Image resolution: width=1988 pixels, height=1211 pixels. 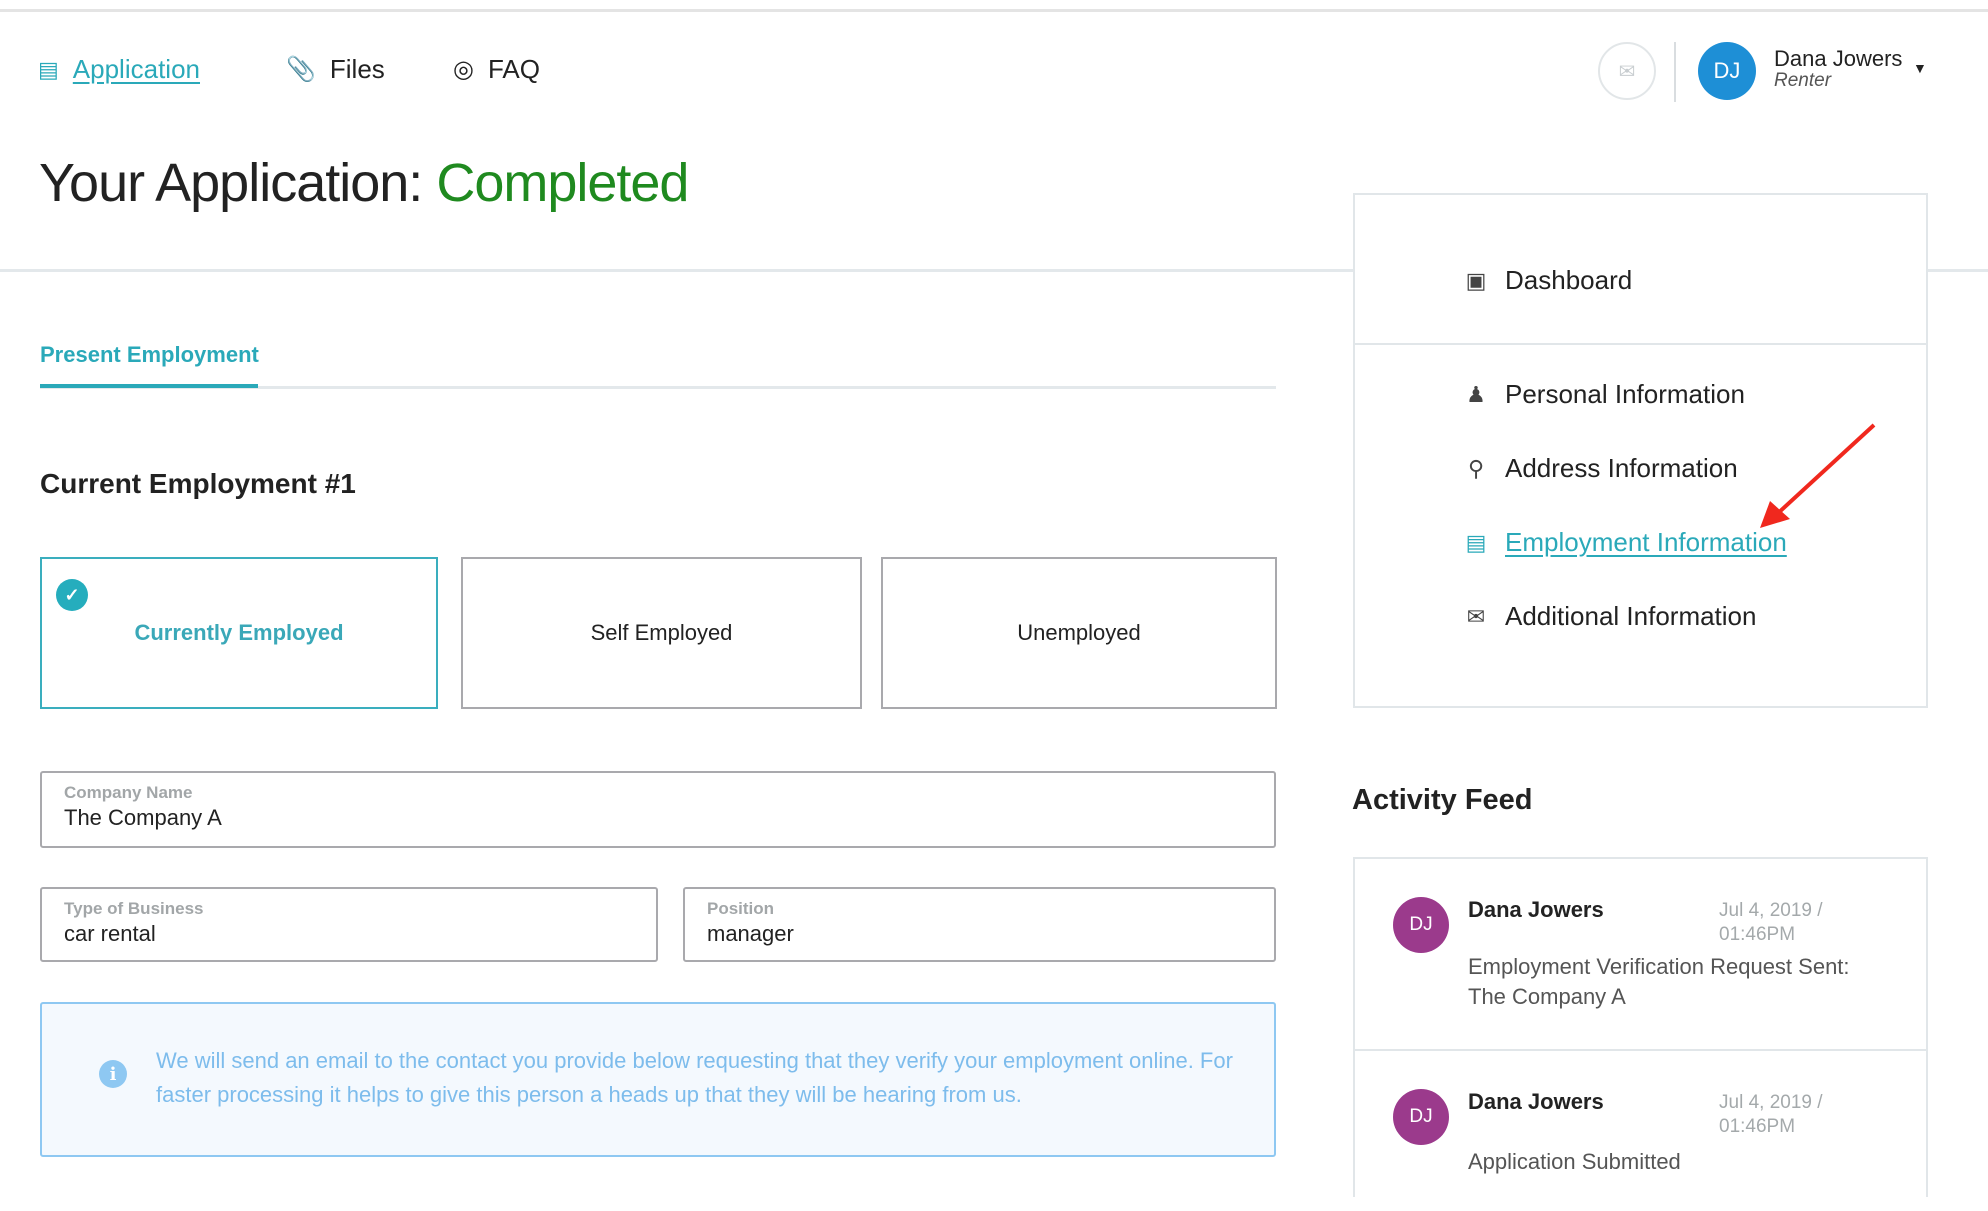 I want to click on option-currently-employed: ✓ Currently Employed, so click(x=239, y=633).